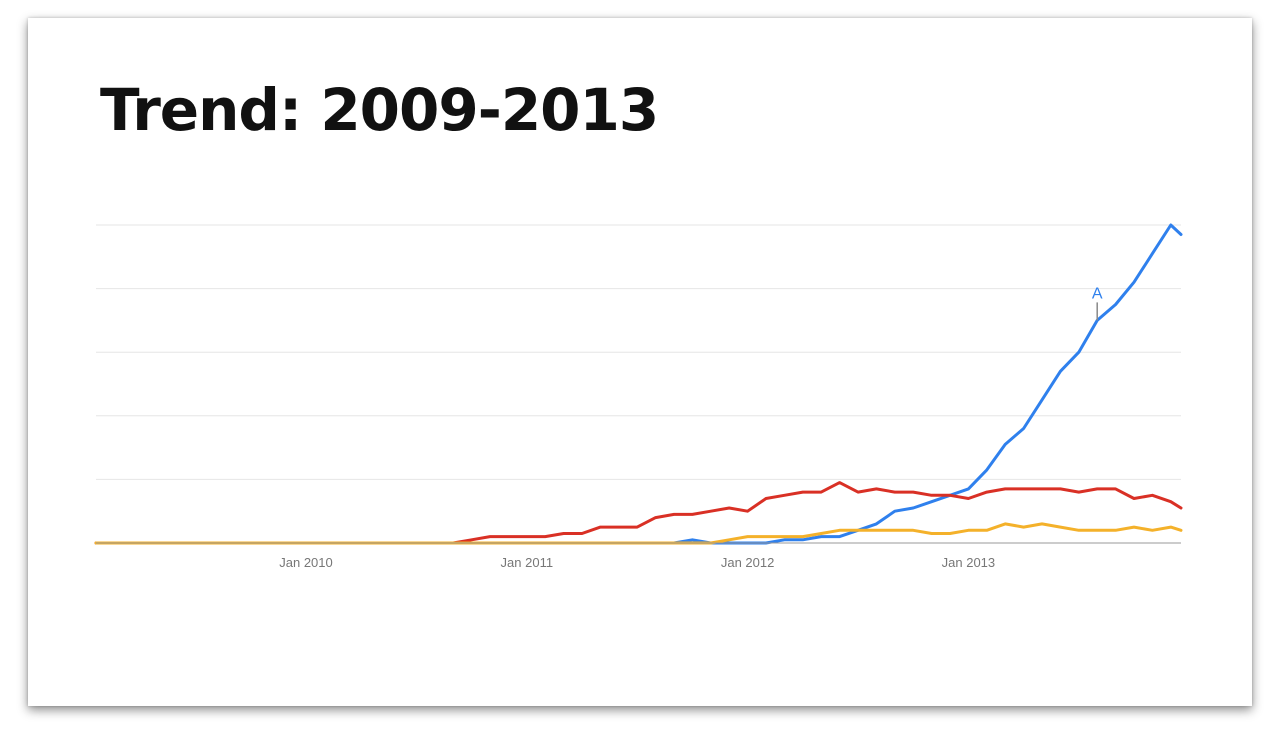 This screenshot has width=1280, height=744. I want to click on x-tick-label: Jan 2010, so click(306, 562).